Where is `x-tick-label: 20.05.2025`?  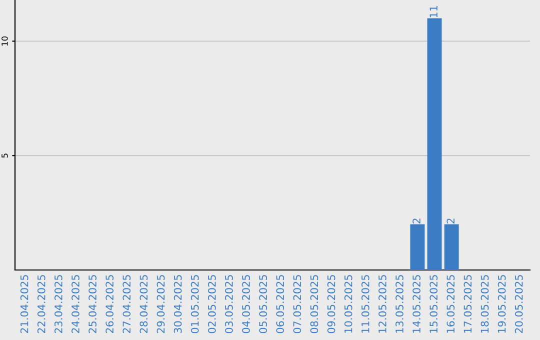
x-tick-label: 20.05.2025 is located at coordinates (518, 304).